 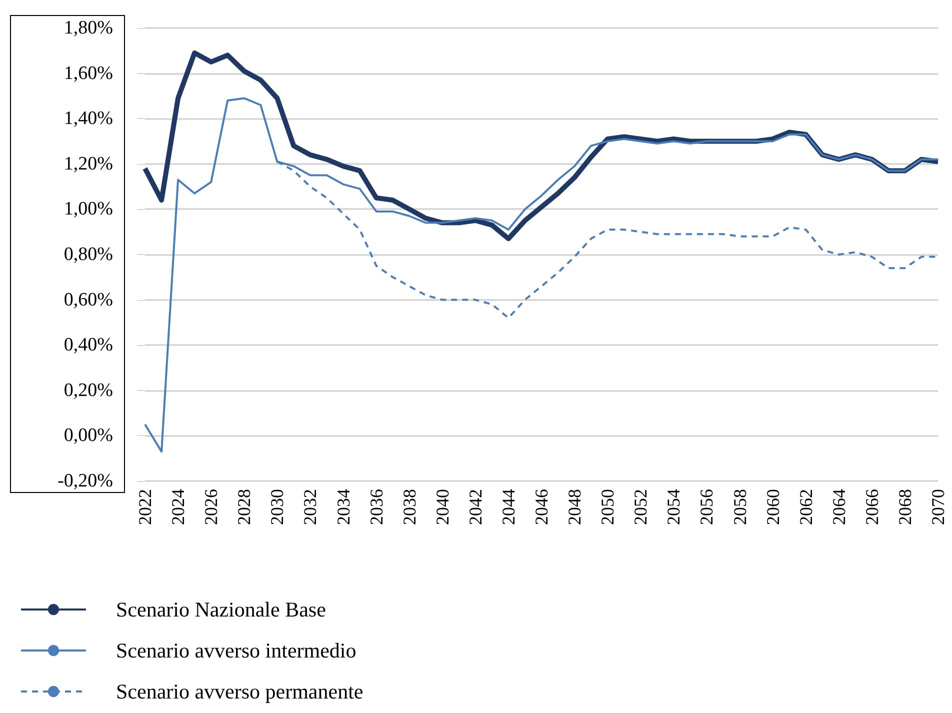 What do you see at coordinates (89, 254) in the screenshot?
I see `y-tick-label: 0,80%` at bounding box center [89, 254].